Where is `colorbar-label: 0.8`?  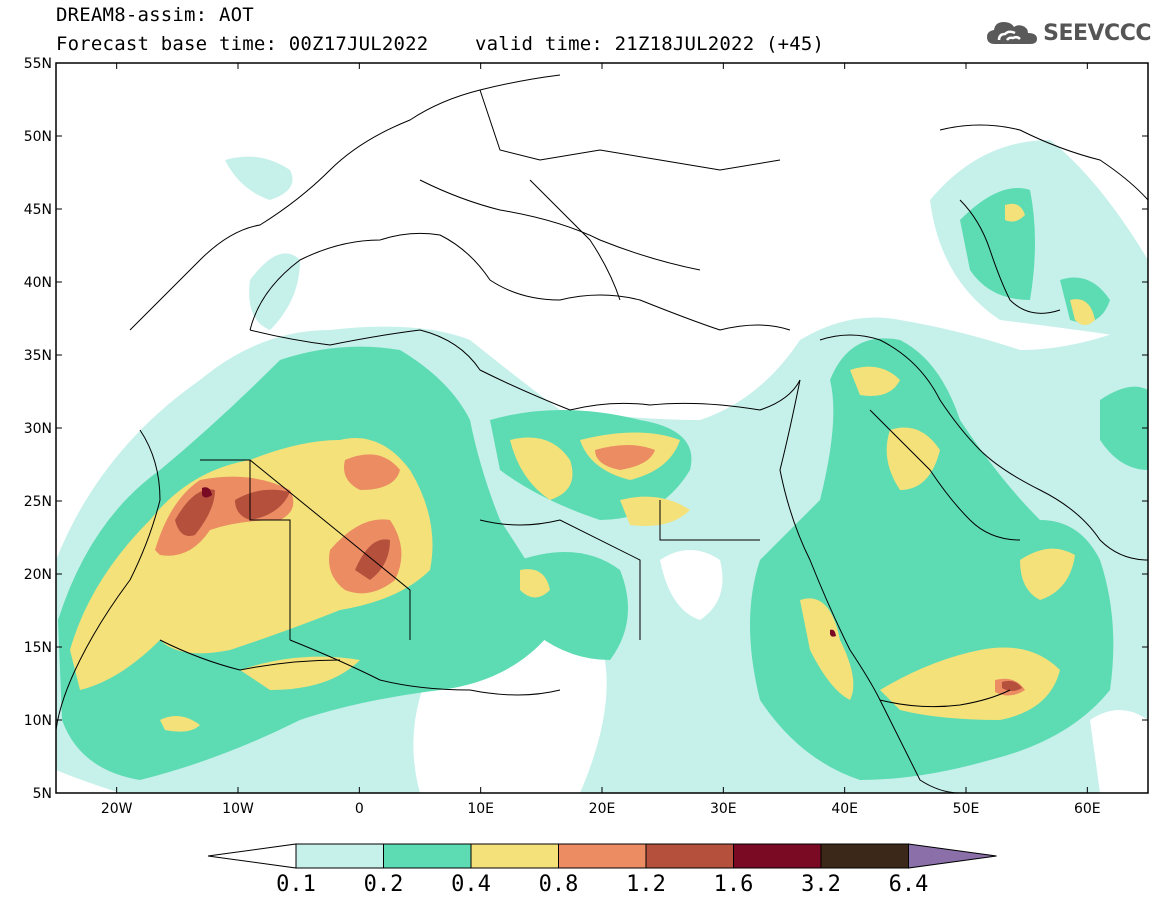 colorbar-label: 0.8 is located at coordinates (559, 884).